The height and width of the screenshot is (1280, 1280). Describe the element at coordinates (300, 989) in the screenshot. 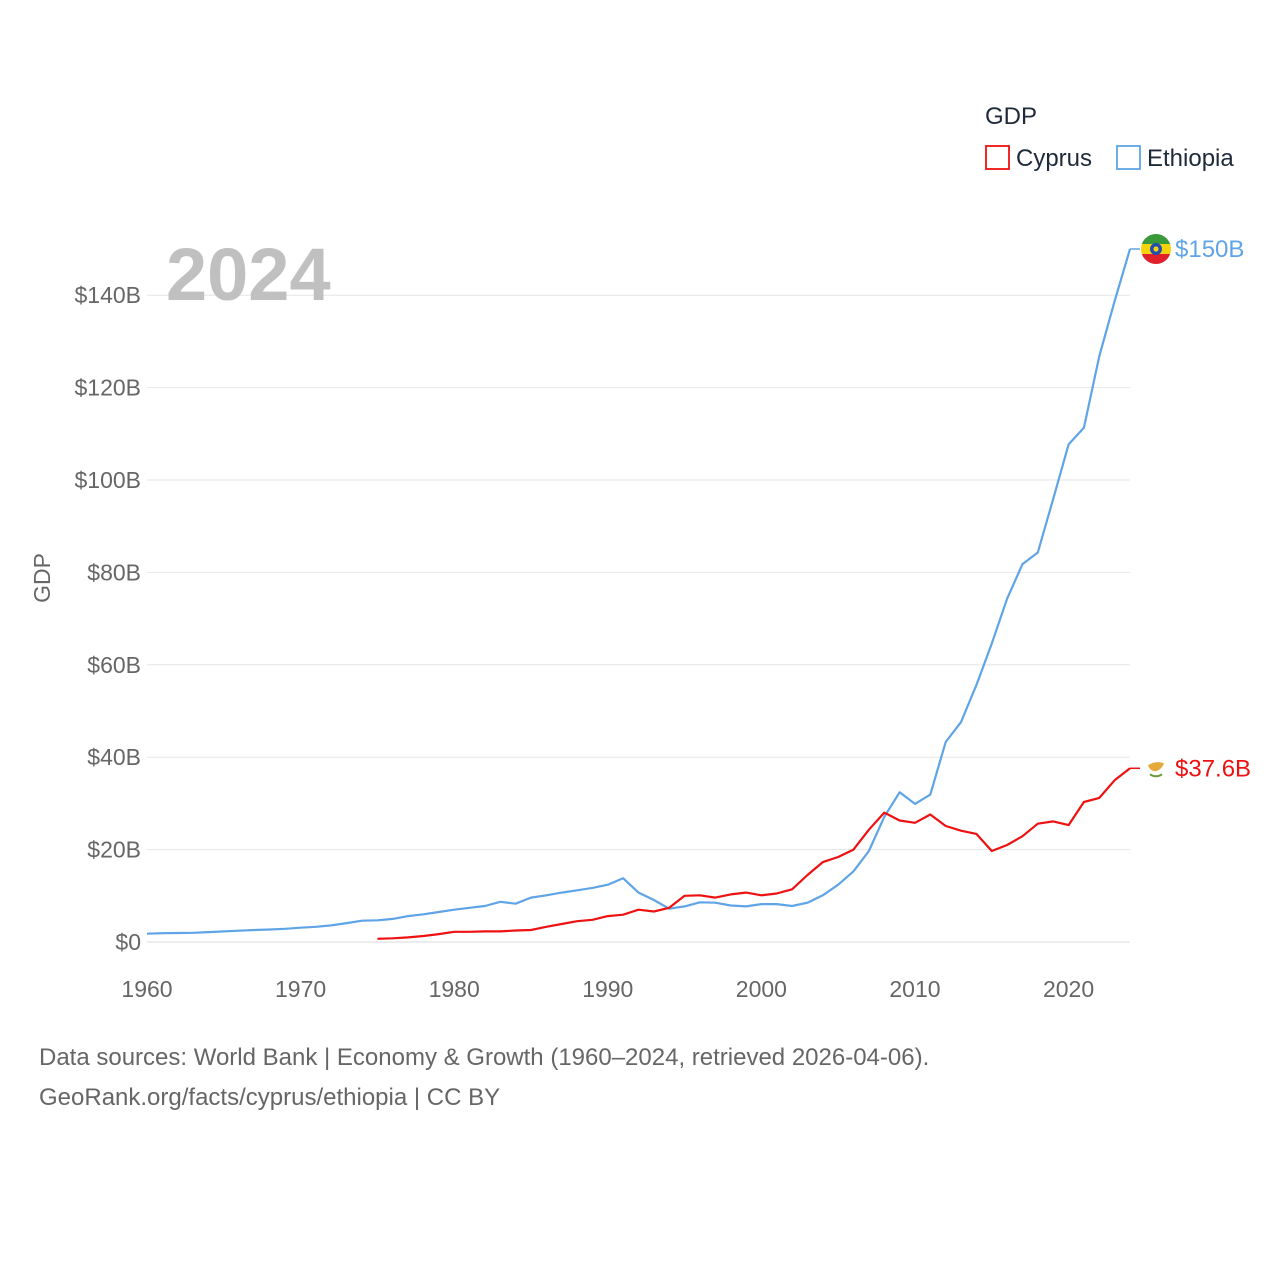

I see `x-tick-label: 1970` at that location.